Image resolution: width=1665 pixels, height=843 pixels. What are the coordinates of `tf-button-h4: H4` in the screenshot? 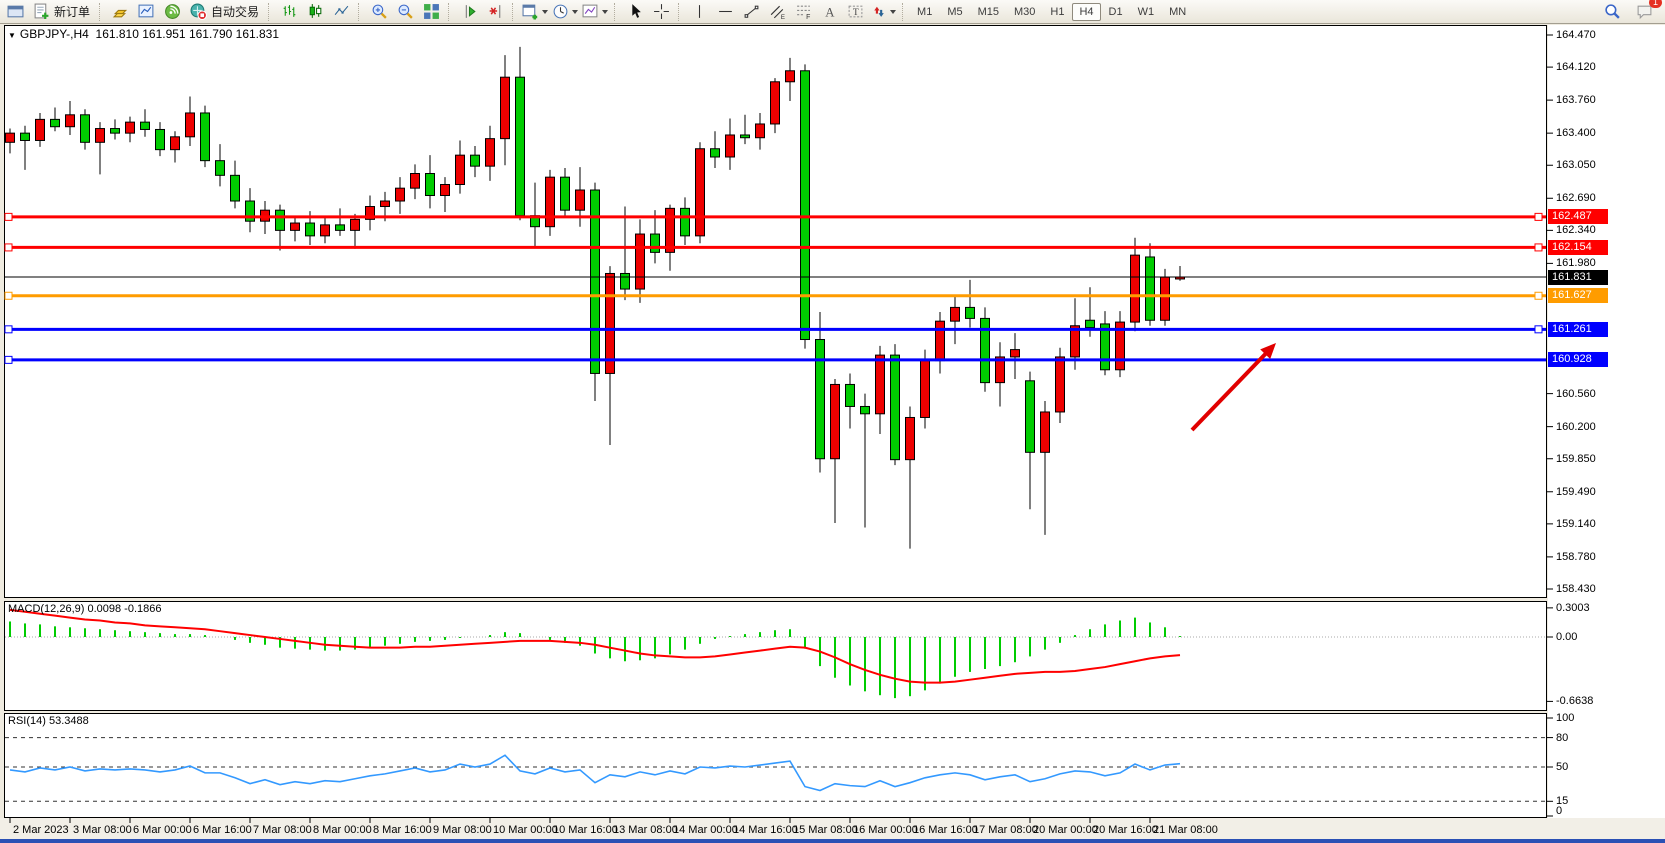 It's located at (1086, 11).